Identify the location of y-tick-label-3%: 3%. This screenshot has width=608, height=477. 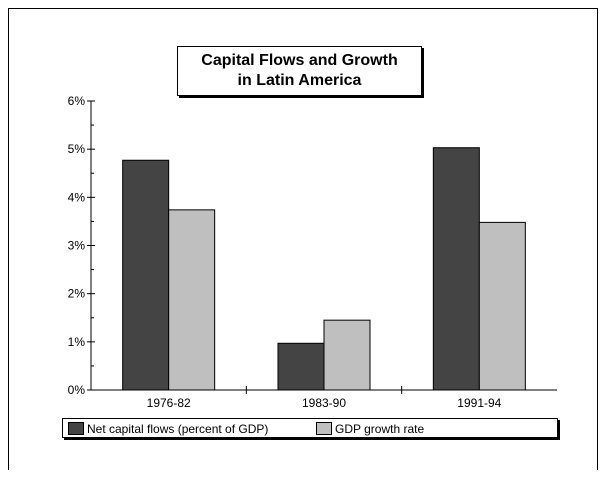
(77, 246).